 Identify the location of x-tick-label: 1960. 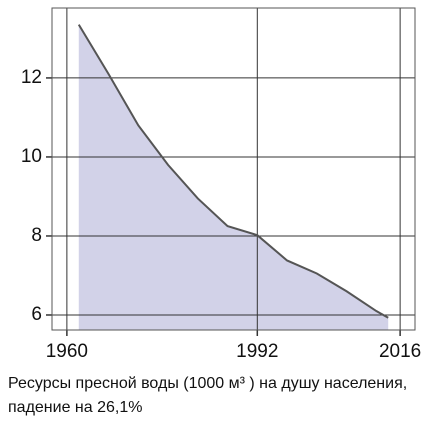
(67, 351).